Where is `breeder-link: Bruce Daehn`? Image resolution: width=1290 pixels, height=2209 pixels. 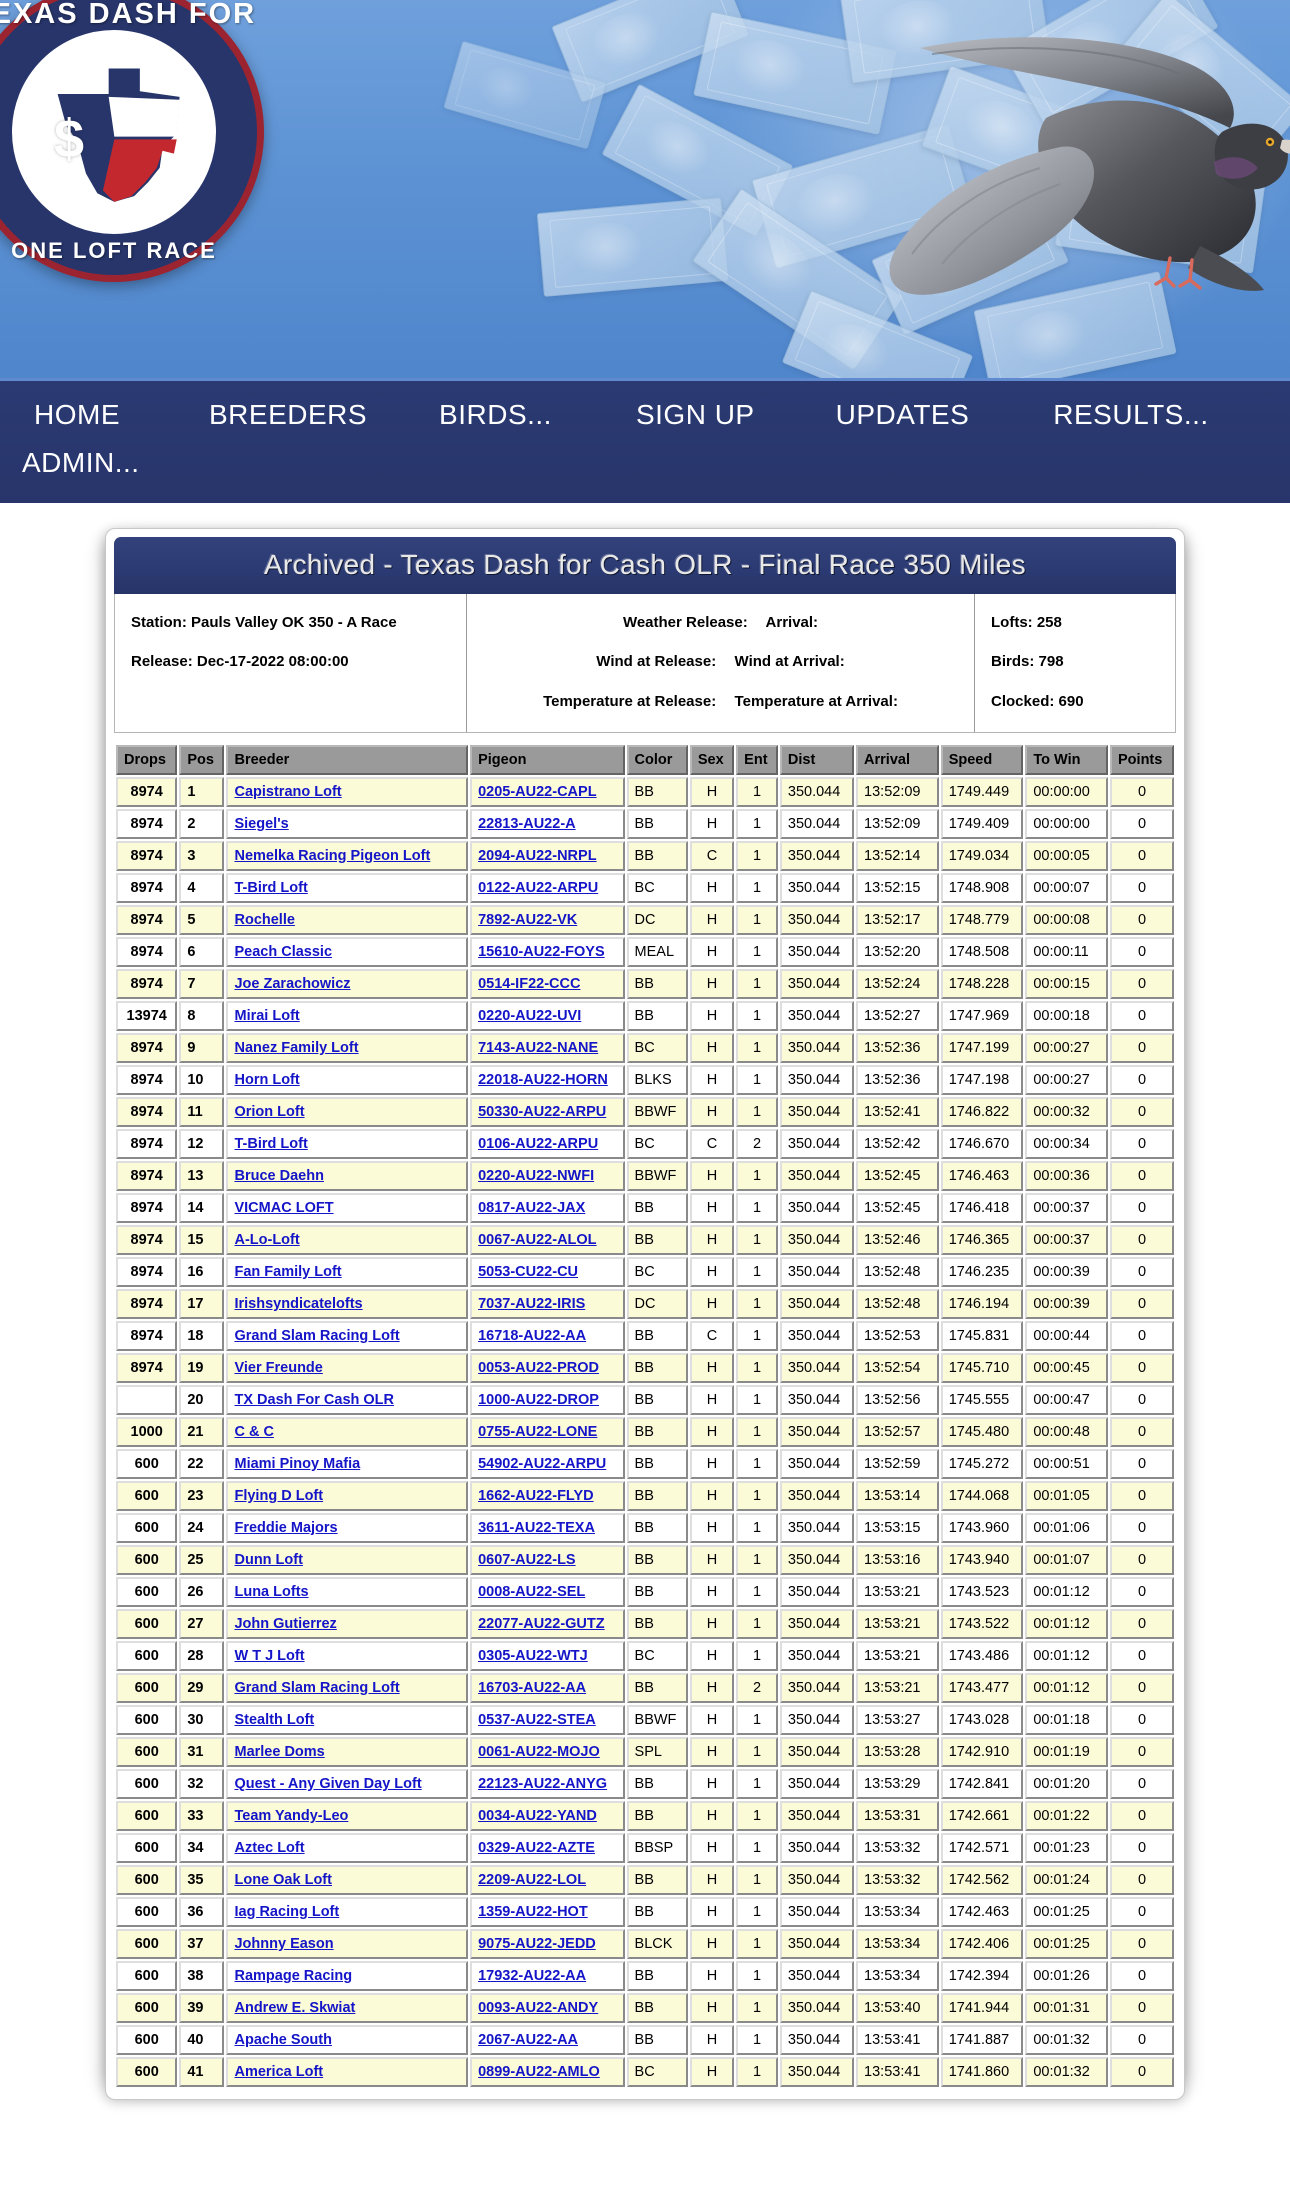 breeder-link: Bruce Daehn is located at coordinates (279, 1175).